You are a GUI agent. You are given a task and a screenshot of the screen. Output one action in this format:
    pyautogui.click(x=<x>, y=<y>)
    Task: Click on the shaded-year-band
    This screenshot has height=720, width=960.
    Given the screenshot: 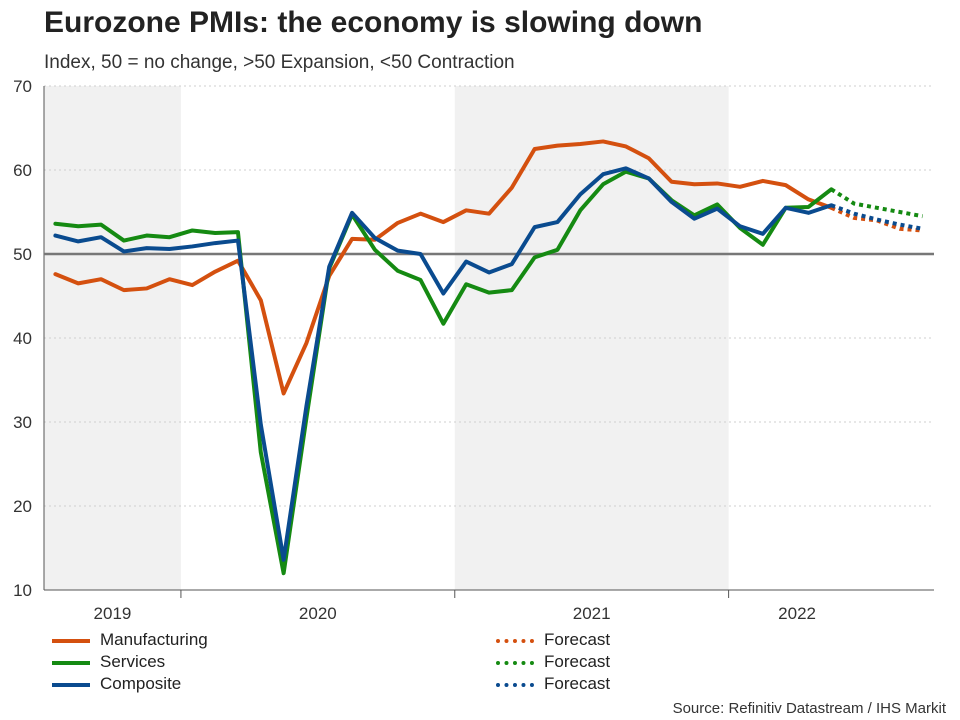 What is the action you would take?
    pyautogui.click(x=112, y=338)
    